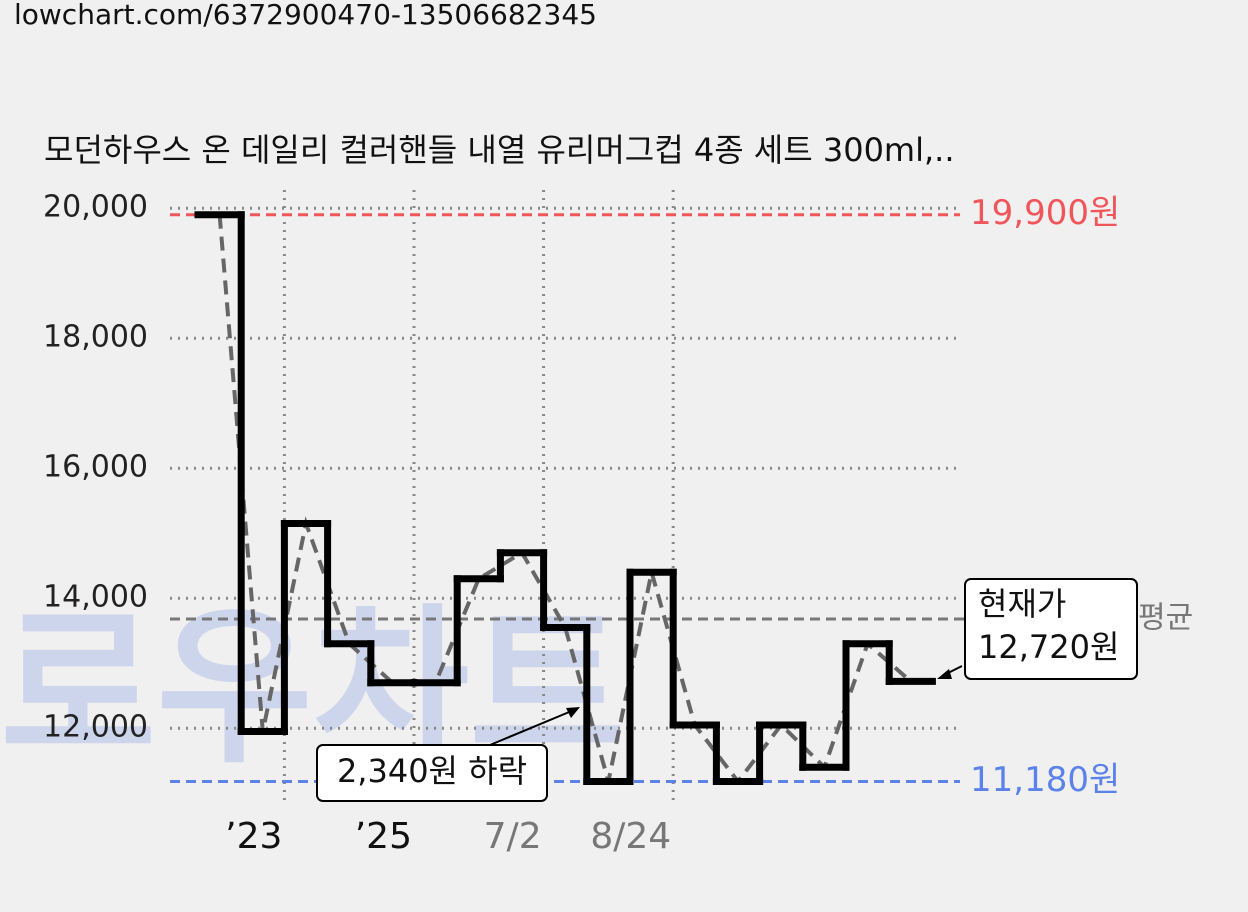 Image resolution: width=1248 pixels, height=912 pixels. Describe the element at coordinates (1022, 604) in the screenshot. I see `annotation-text: 현재가` at that location.